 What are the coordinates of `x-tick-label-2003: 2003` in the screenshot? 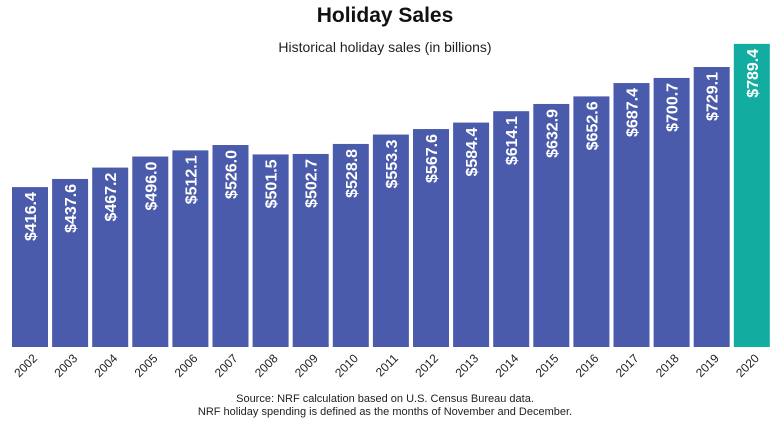 It's located at (65, 365).